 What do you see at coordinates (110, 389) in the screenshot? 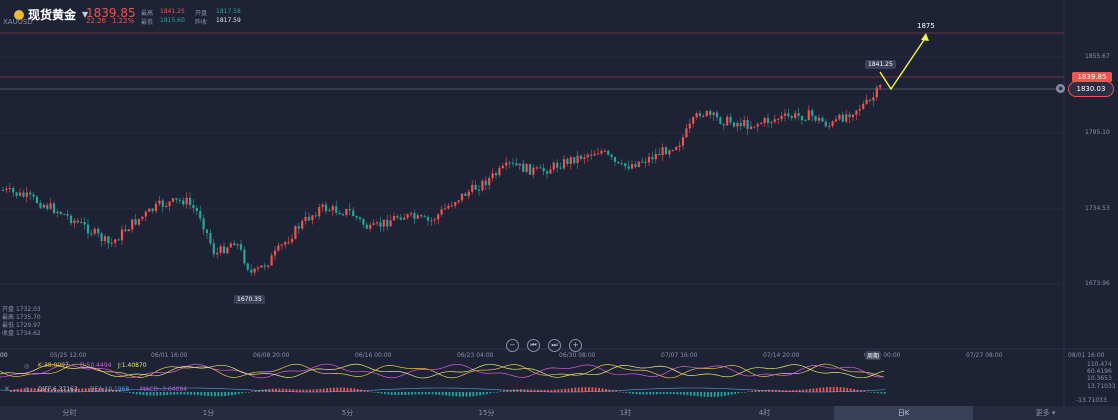
I see `macd-dea-value: DEA:10.1968` at bounding box center [110, 389].